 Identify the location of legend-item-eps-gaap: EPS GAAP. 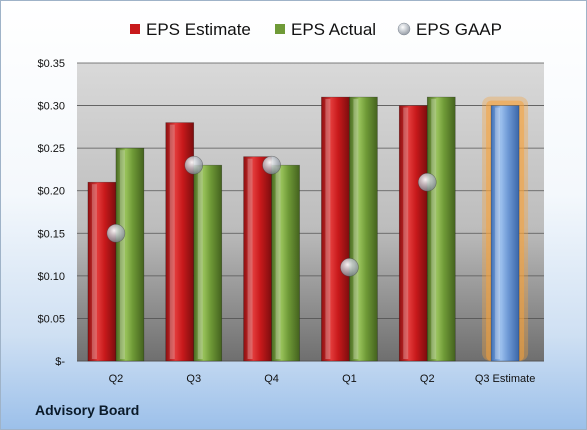
(449, 29).